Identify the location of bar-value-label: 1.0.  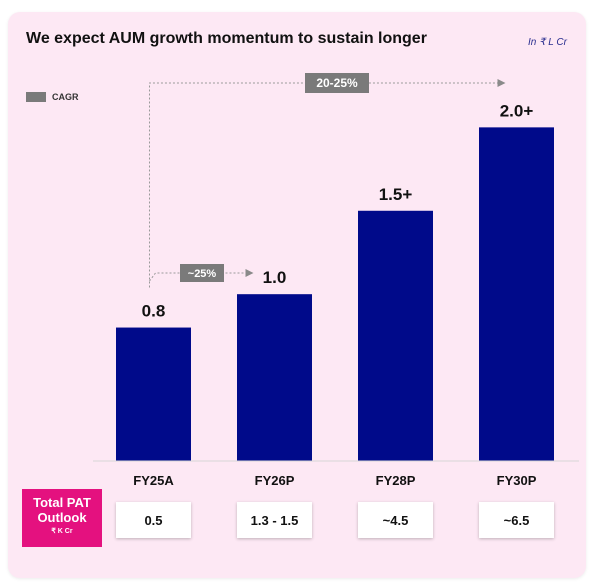
(275, 277).